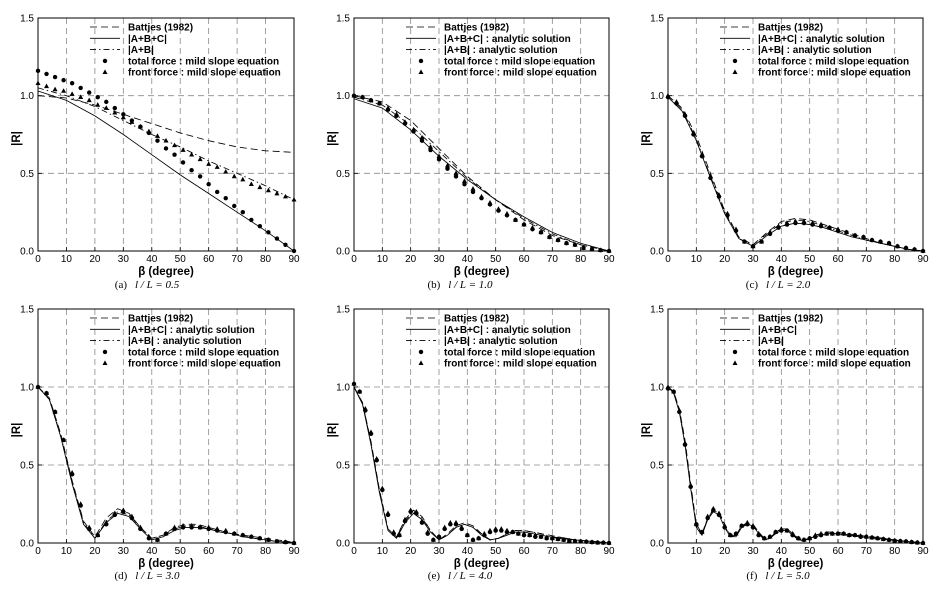 Image resolution: width=949 pixels, height=598 pixels. What do you see at coordinates (157, 576) in the screenshot?
I see `caption-parameter: l / L = 3.0` at bounding box center [157, 576].